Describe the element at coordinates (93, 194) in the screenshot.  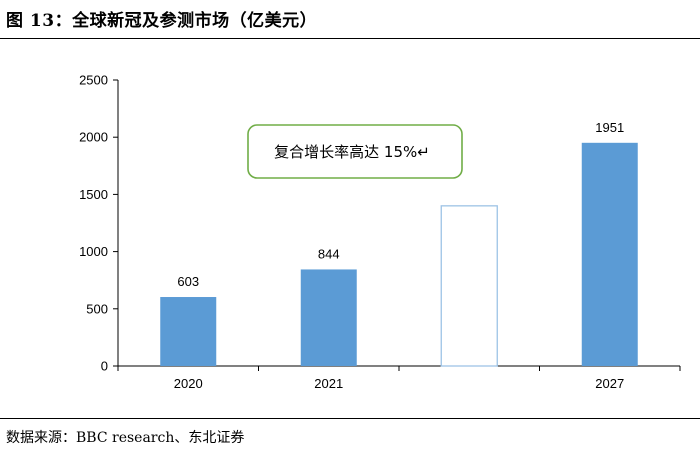
I see `y-tick-label: 1500` at that location.